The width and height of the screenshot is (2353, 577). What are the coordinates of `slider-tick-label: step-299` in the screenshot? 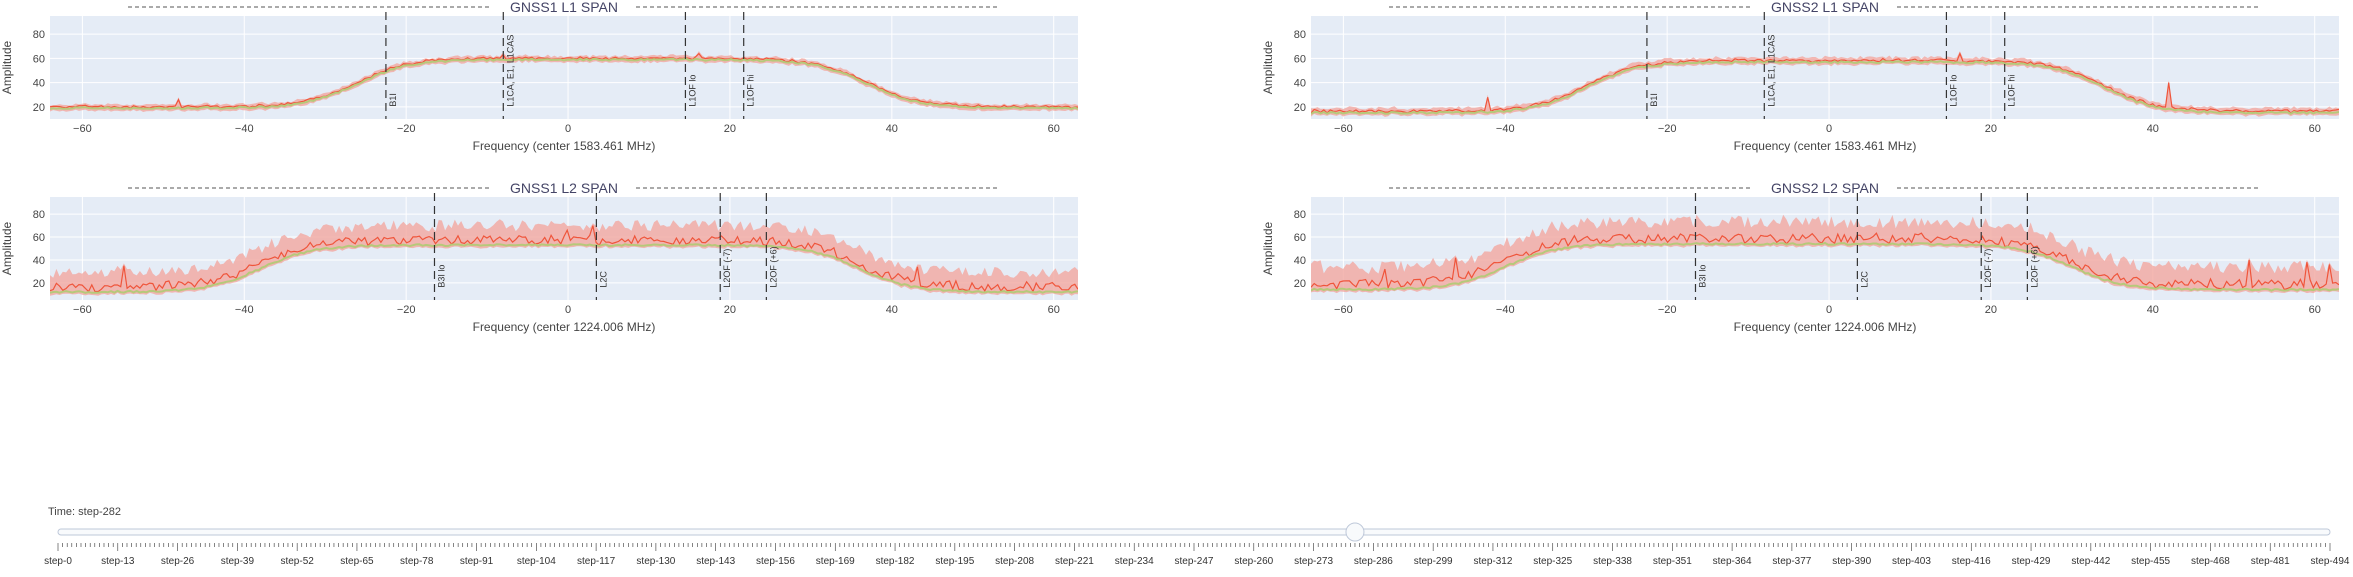 It's located at (1433, 561).